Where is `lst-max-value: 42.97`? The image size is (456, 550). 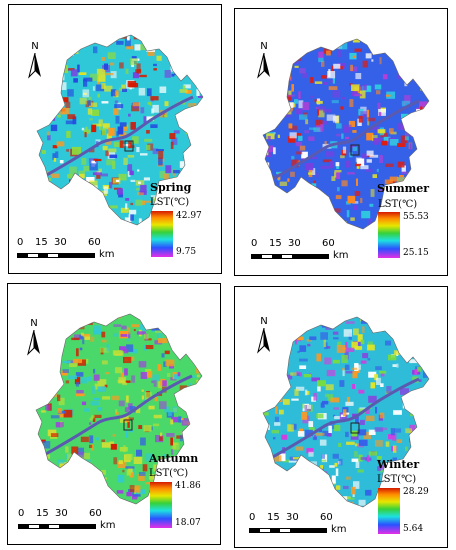
lst-max-value: 42.97 is located at coordinates (189, 216).